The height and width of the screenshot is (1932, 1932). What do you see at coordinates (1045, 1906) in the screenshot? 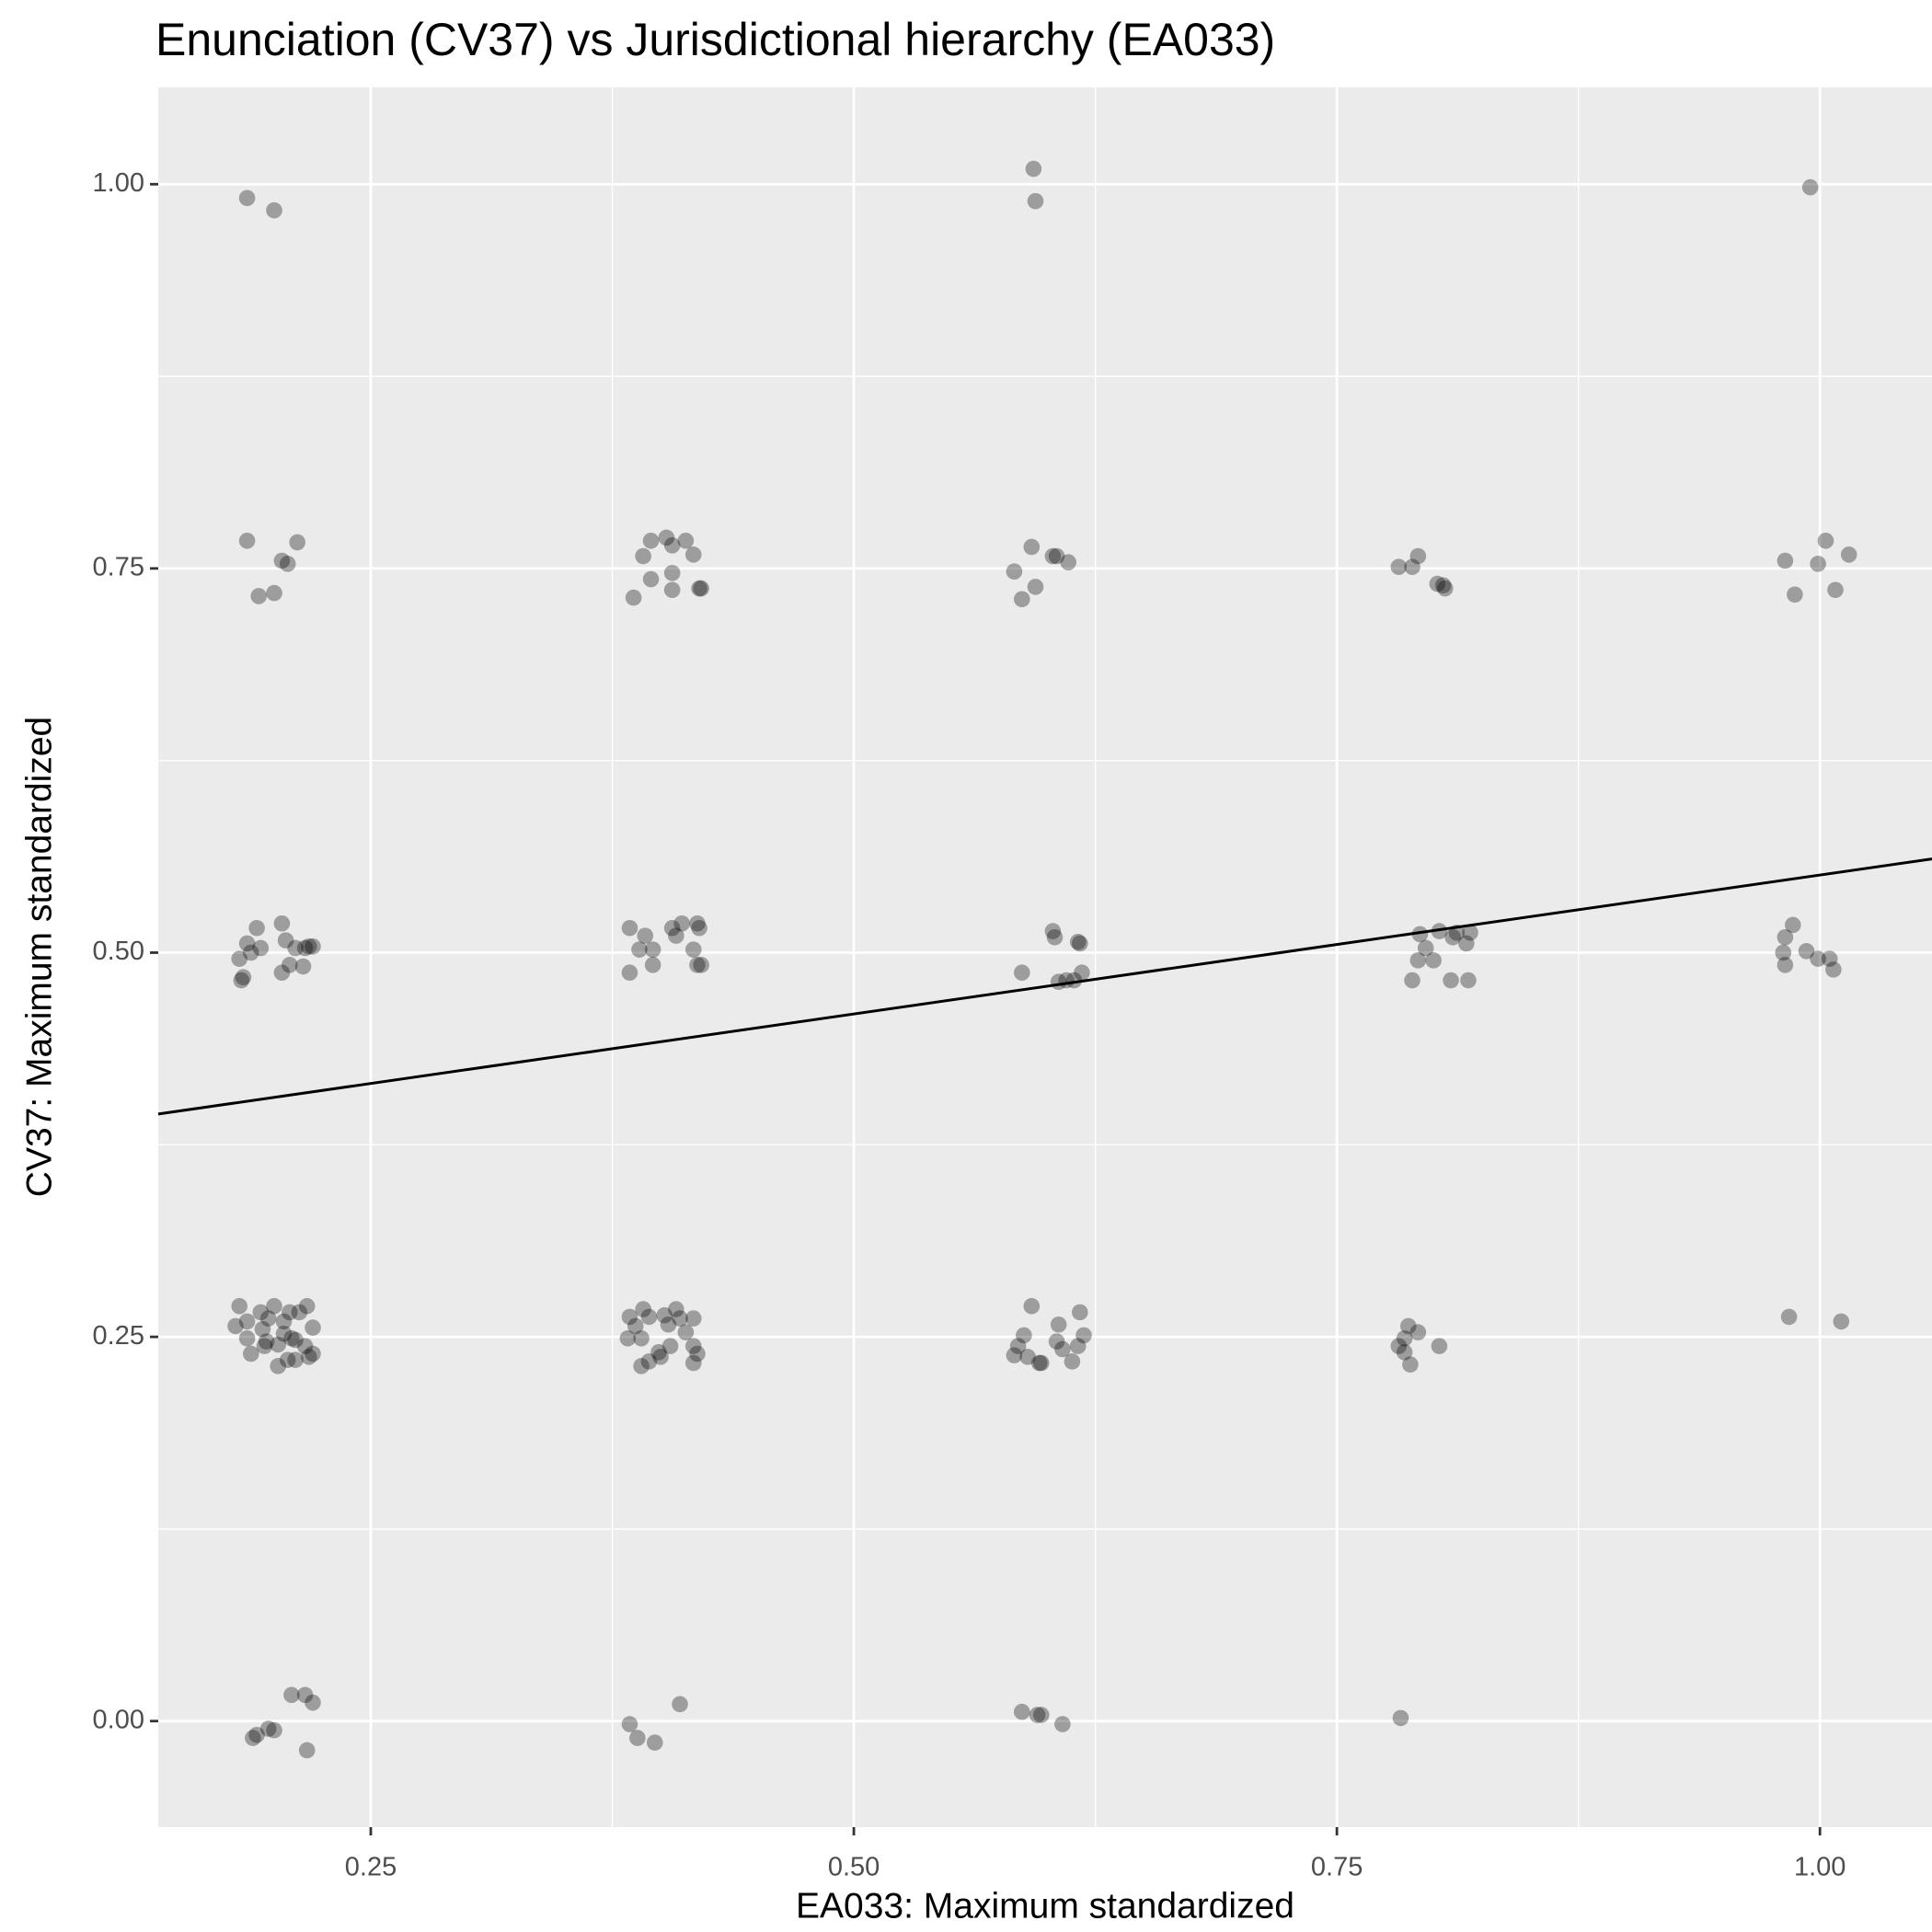
I see `x-axis-title: EA033: Maximum standardized` at bounding box center [1045, 1906].